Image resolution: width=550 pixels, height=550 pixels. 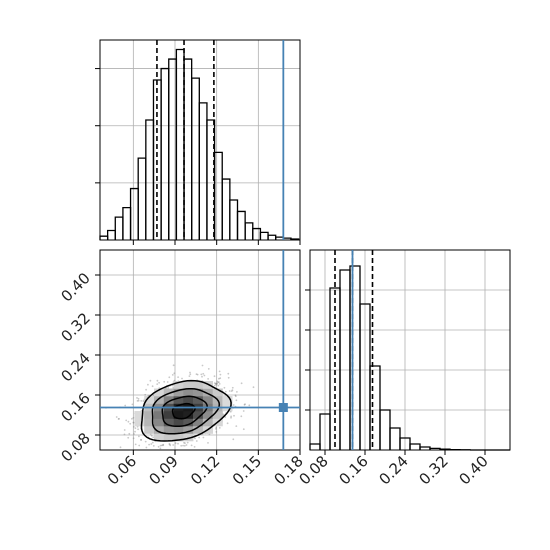 I want to click on x-tick-label: 0.32, so click(x=433, y=470).